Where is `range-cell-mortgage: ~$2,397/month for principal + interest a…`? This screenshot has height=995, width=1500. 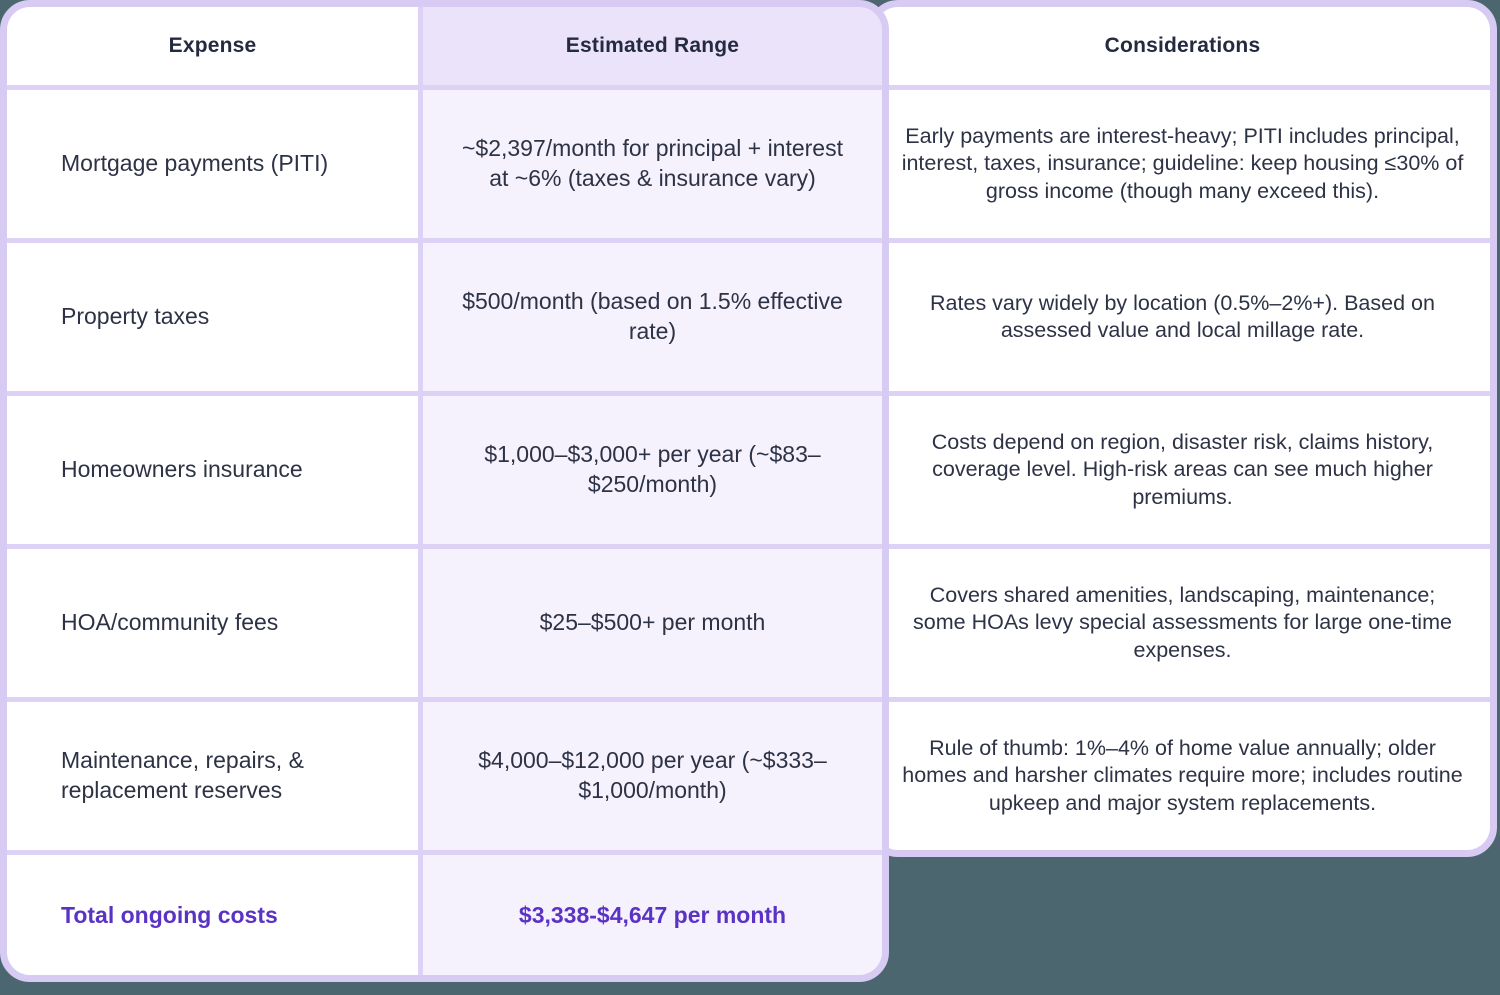
range-cell-mortgage: ~$2,397/month for principal + interest a… is located at coordinates (652, 164).